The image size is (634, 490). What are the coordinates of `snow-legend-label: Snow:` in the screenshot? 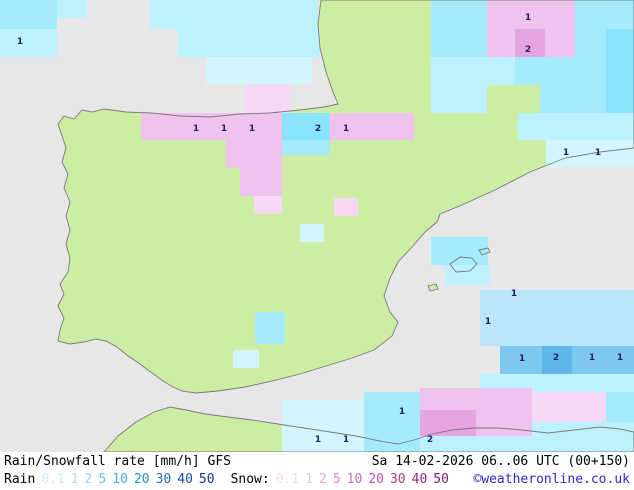 It's located at (250, 479).